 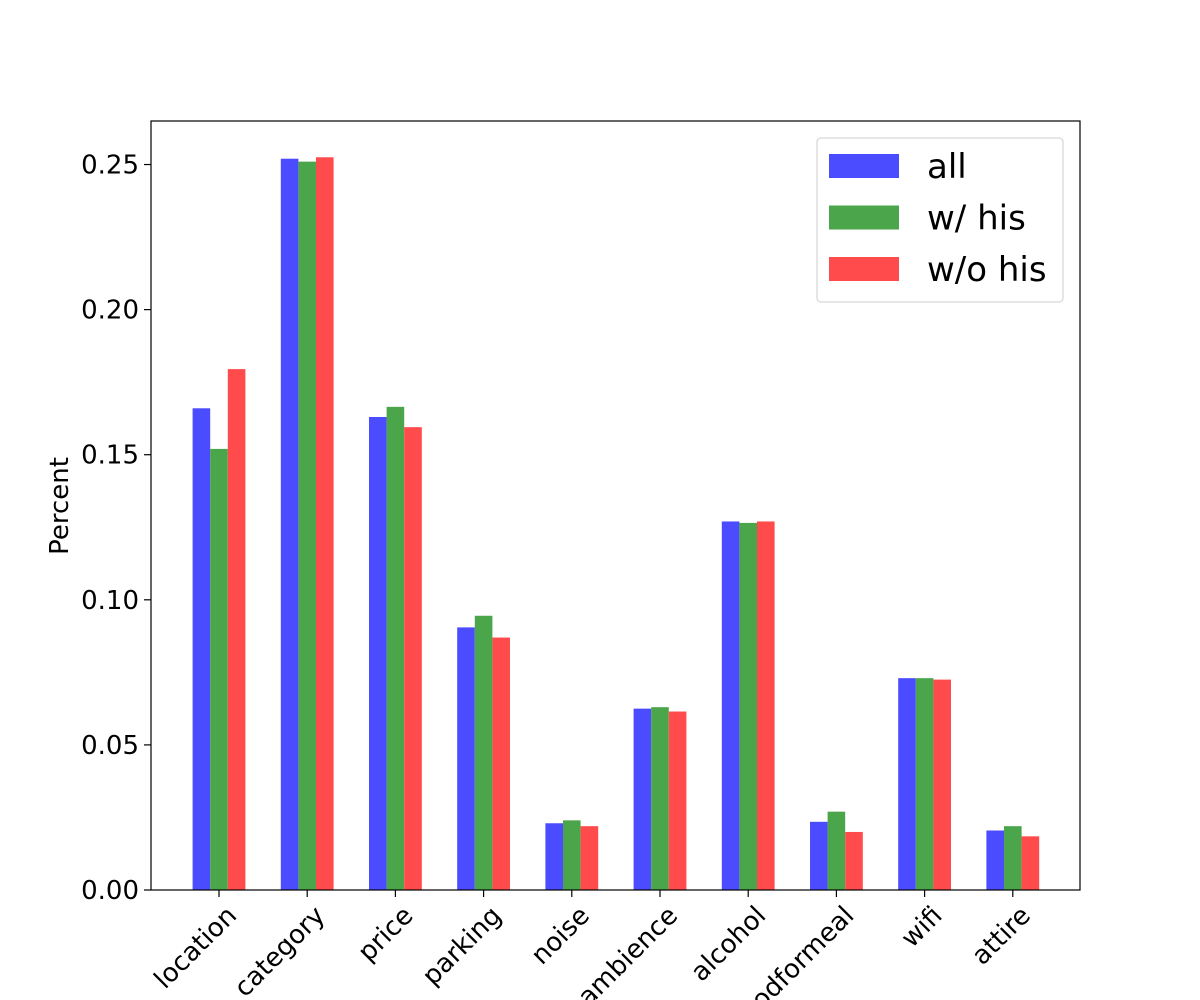 What do you see at coordinates (378, 653) in the screenshot?
I see `bar-price-all` at bounding box center [378, 653].